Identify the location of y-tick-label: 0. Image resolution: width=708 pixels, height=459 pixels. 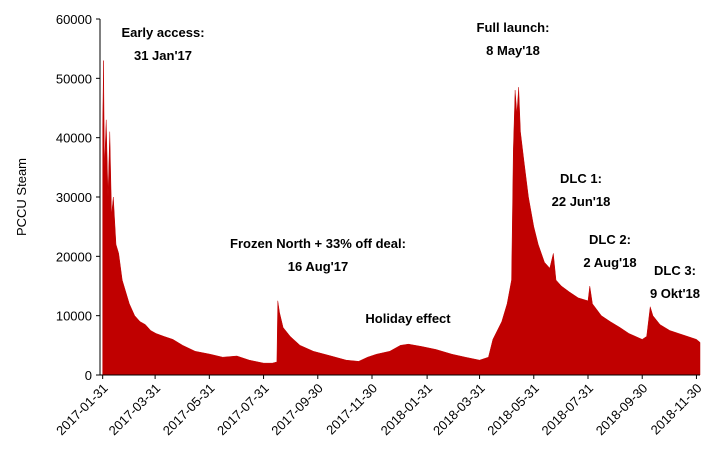
(88, 375).